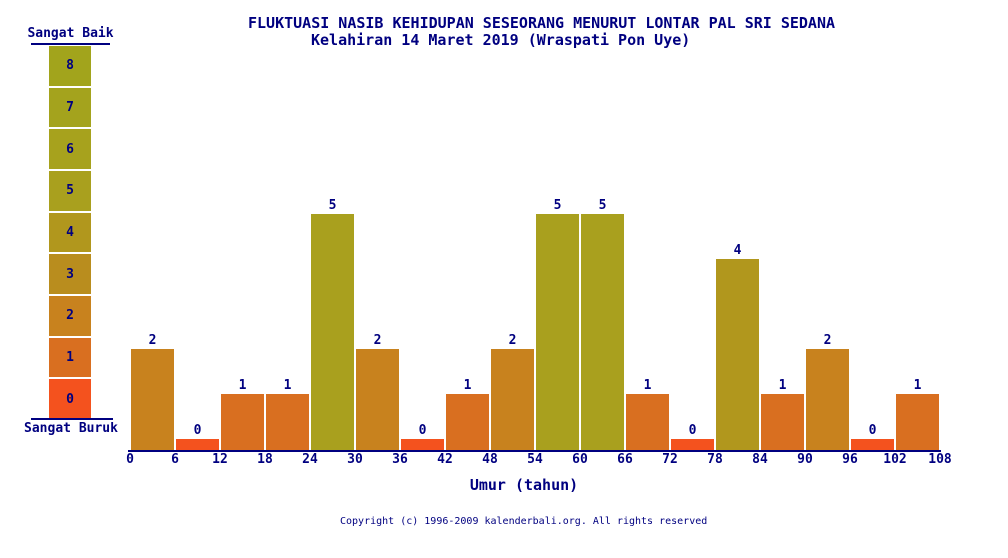 Image resolution: width=1008 pixels, height=558 pixels. Describe the element at coordinates (70, 107) in the screenshot. I see `legend-cell: 7` at that location.